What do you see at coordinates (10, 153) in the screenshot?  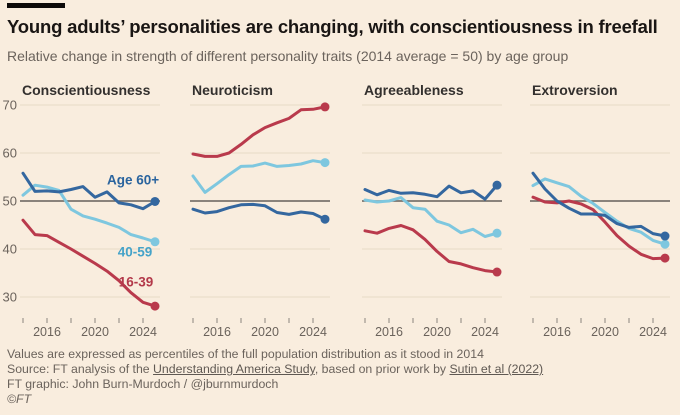 I see `y-axis-label: 60` at bounding box center [10, 153].